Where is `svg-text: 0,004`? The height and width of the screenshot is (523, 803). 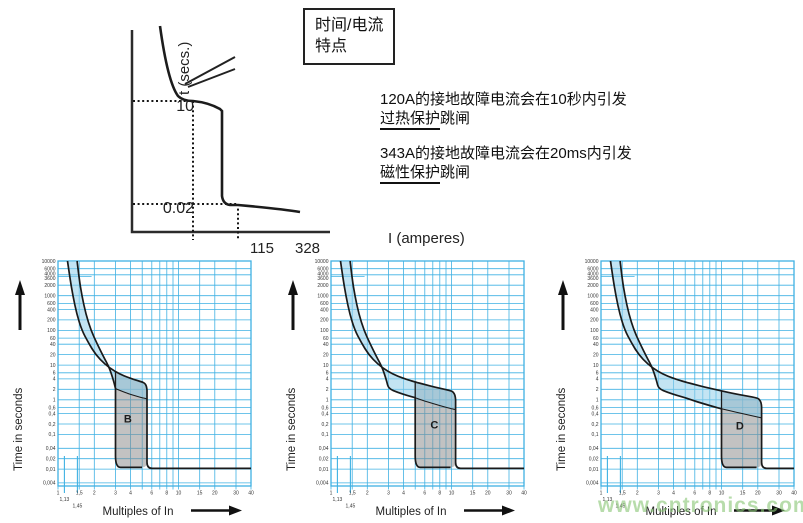 svg-text: 0,004 is located at coordinates (322, 484).